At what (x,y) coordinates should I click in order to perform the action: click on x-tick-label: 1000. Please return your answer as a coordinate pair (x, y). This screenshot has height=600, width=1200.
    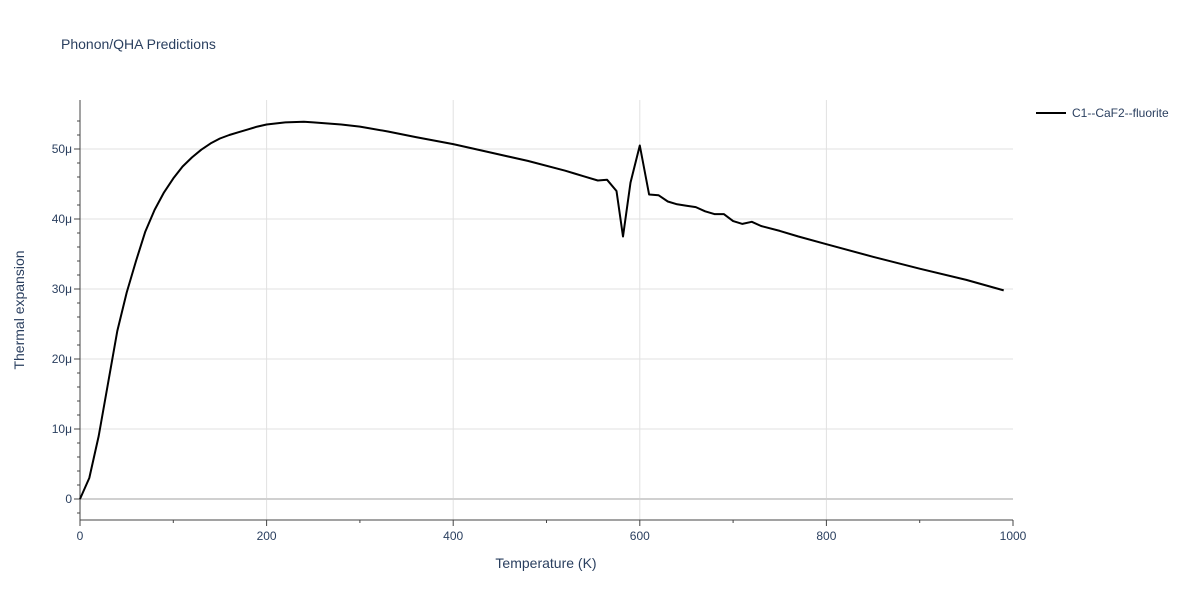
    Looking at the image, I should click on (1013, 536).